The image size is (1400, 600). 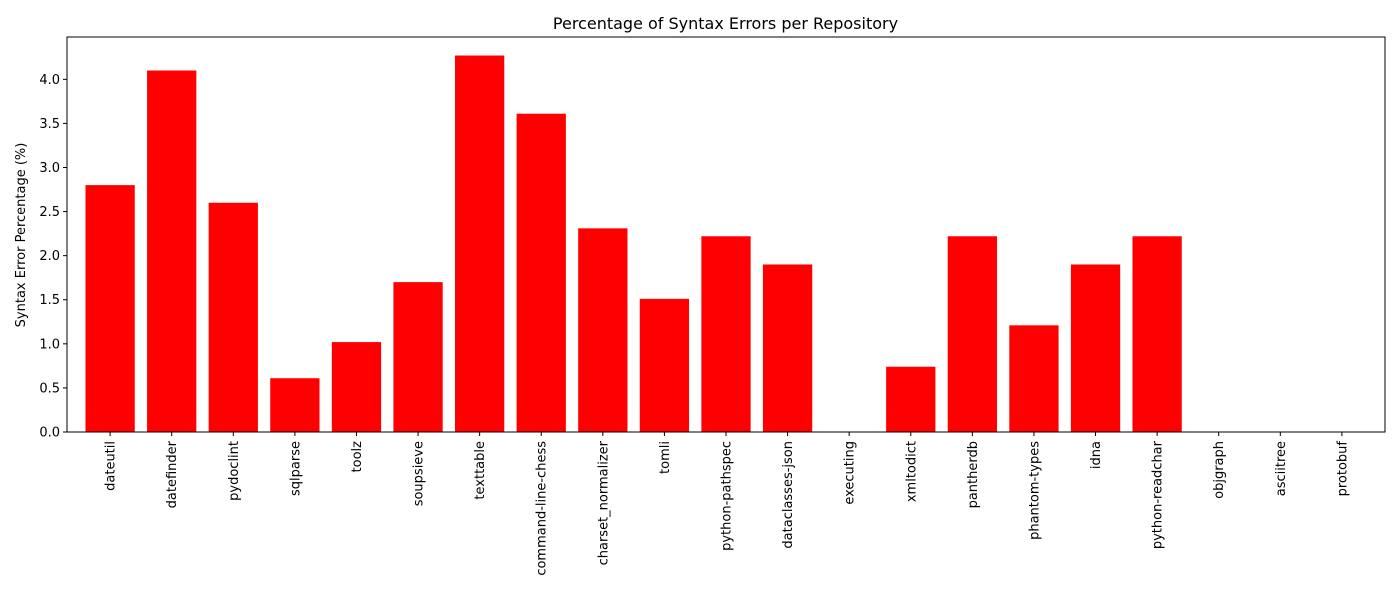 I want to click on x-tick-label: phantom-types, so click(x=1034, y=490).